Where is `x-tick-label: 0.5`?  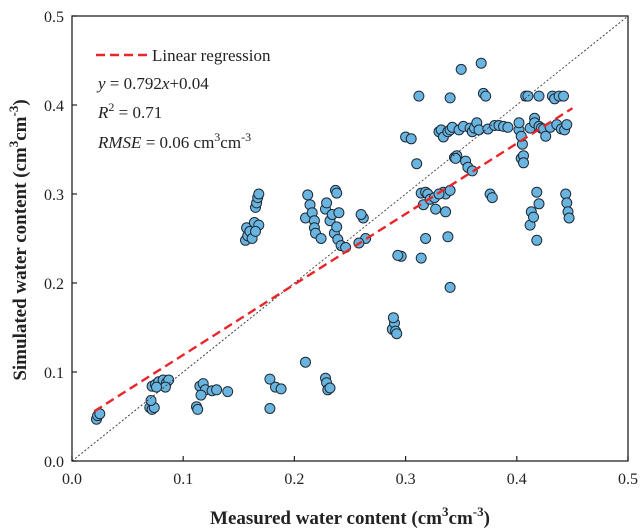
x-tick-label: 0.5 is located at coordinates (628, 479).